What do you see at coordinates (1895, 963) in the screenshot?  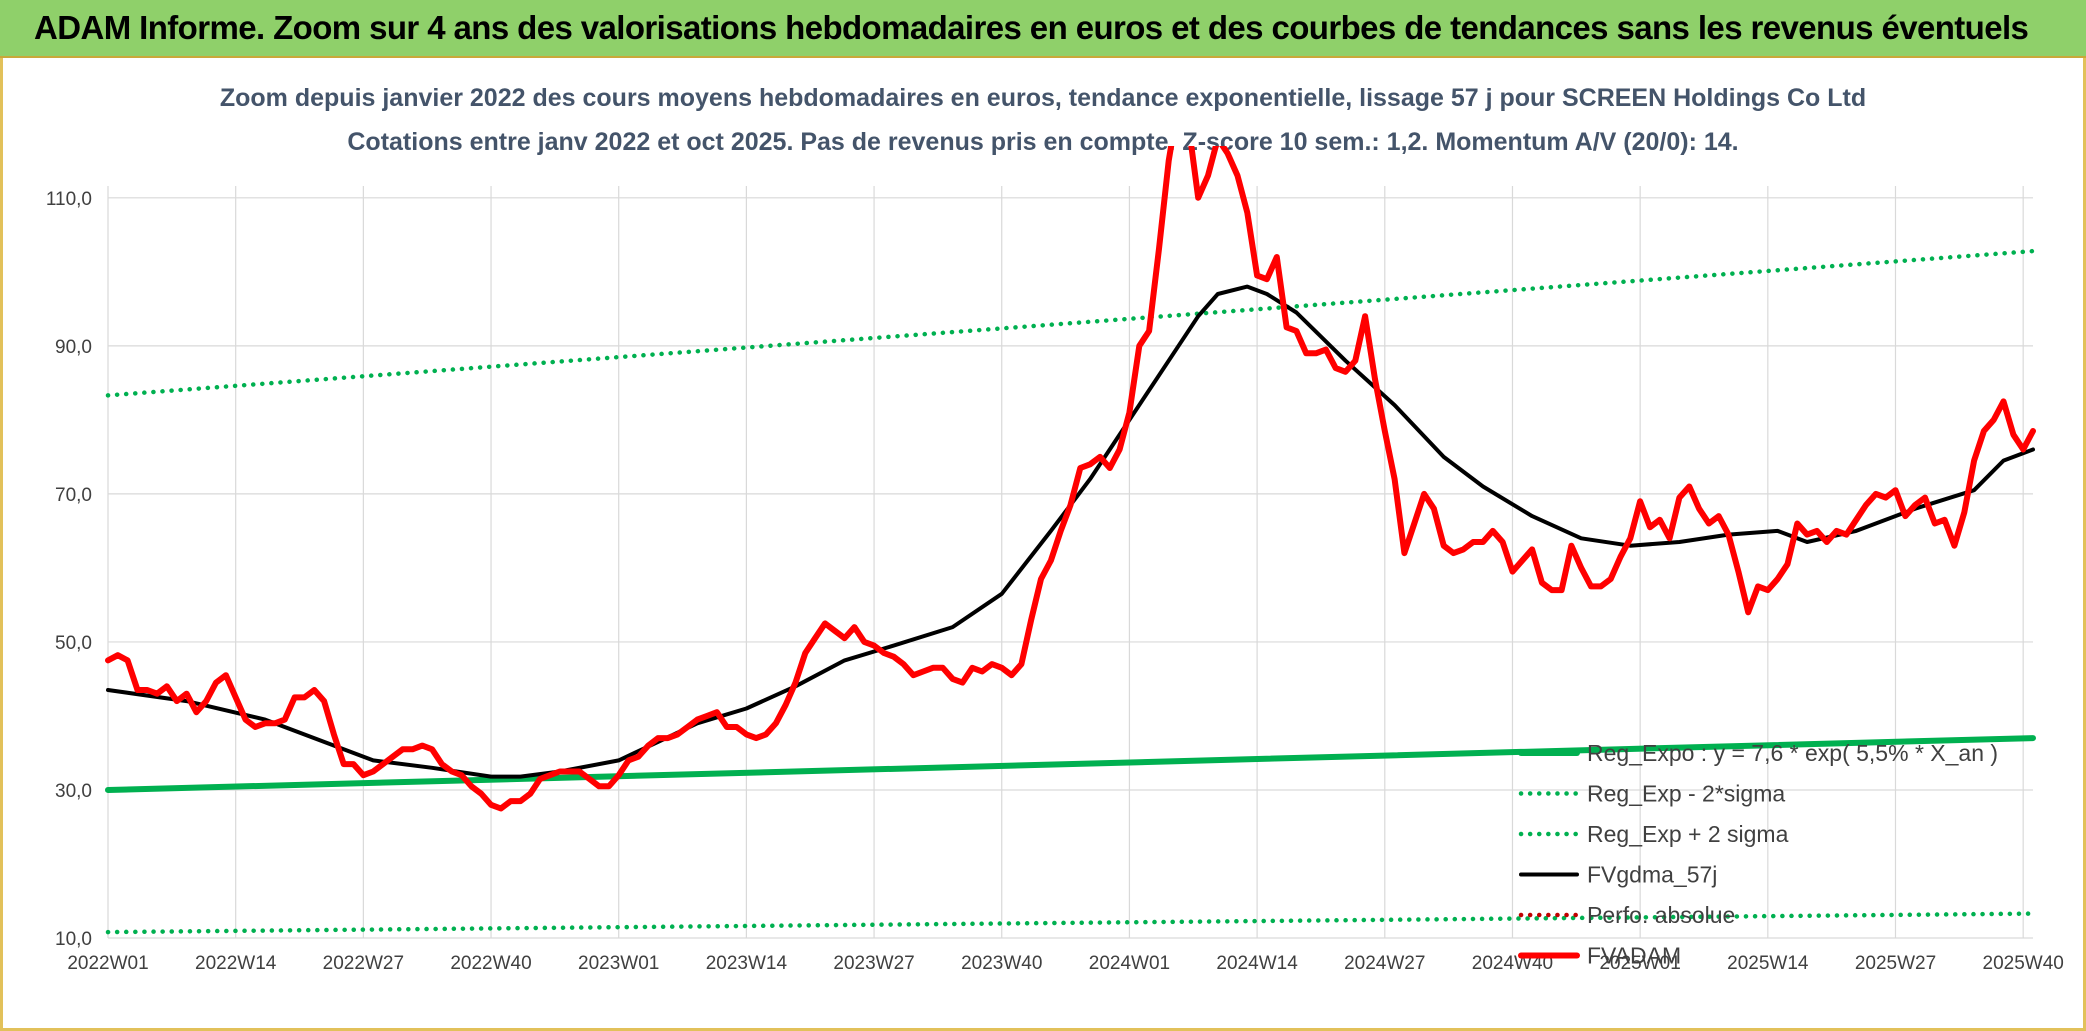 I see `x-tick-label: 2025W27` at bounding box center [1895, 963].